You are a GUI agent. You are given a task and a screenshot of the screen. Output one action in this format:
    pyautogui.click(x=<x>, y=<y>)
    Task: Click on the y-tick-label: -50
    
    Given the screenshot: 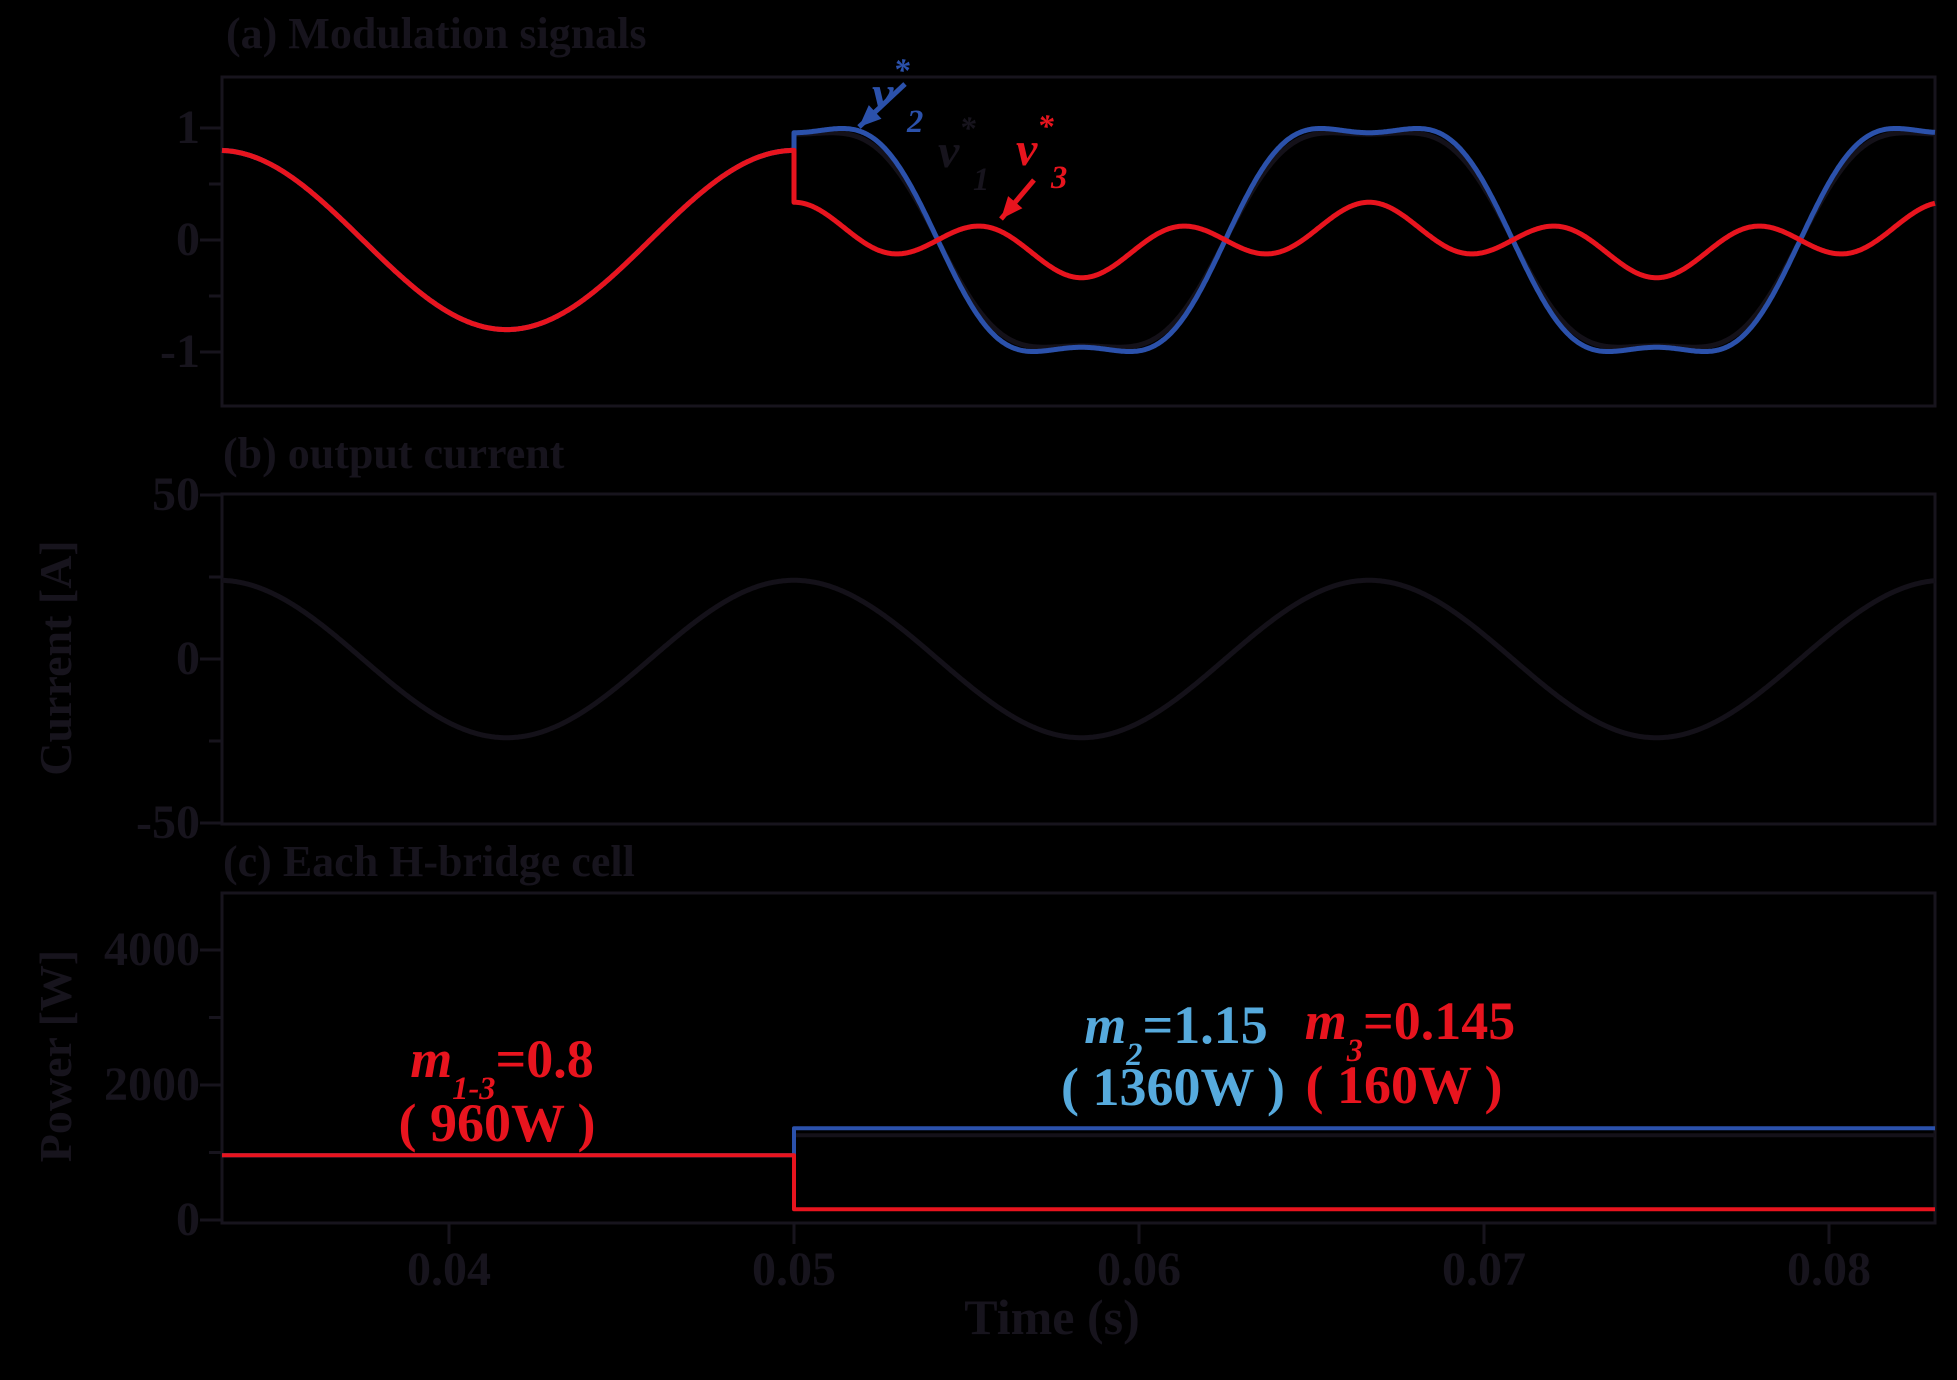 What is the action you would take?
    pyautogui.click(x=168, y=822)
    